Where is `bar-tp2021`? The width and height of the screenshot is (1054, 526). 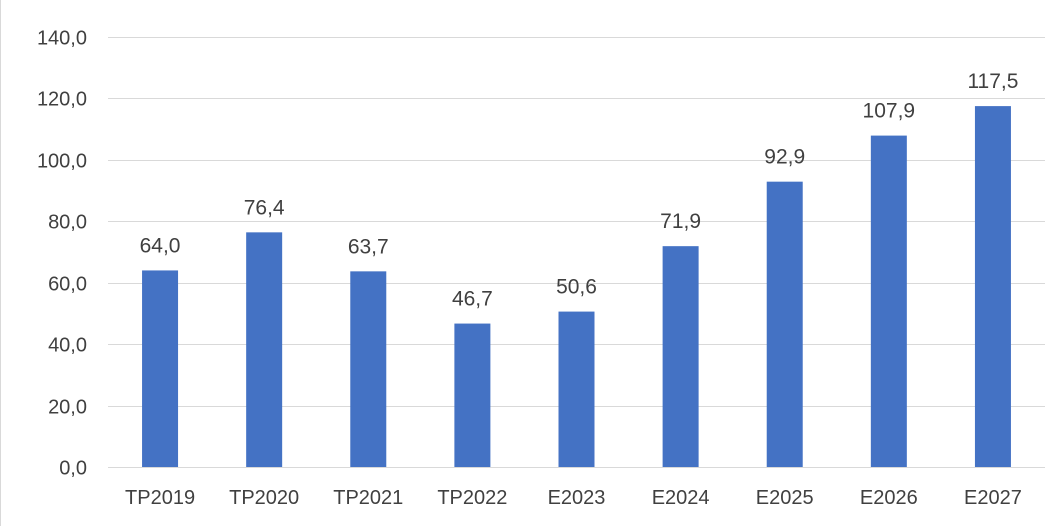 bar-tp2021 is located at coordinates (368, 369).